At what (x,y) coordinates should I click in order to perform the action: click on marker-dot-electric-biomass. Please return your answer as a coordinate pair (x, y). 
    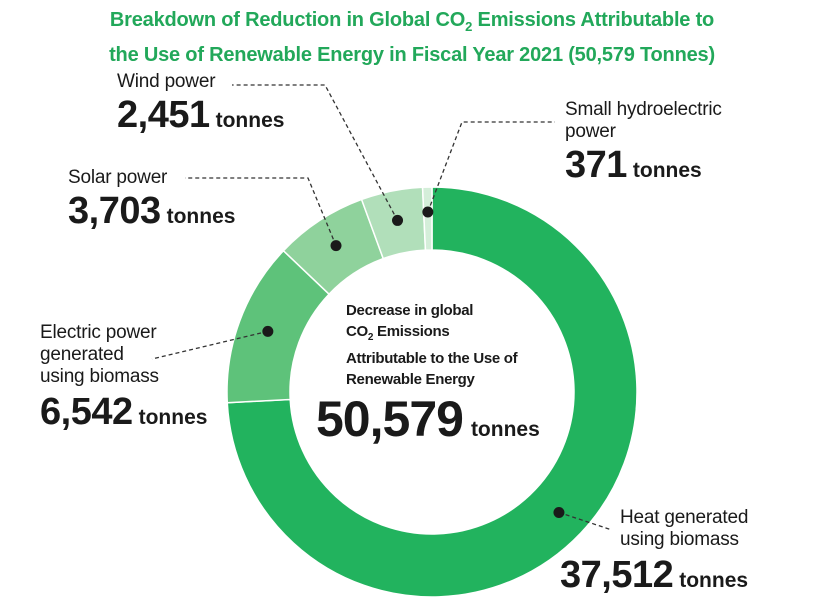
    Looking at the image, I should click on (268, 331).